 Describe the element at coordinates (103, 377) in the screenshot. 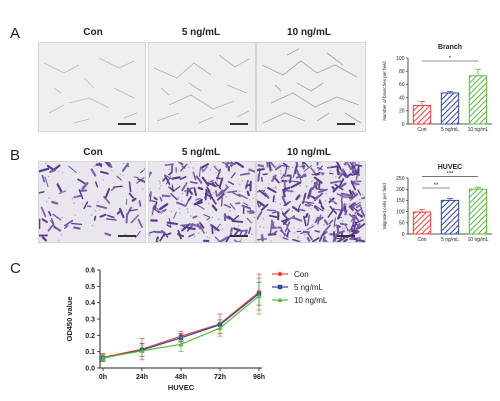

I see `x-tick-label: 0h` at that location.